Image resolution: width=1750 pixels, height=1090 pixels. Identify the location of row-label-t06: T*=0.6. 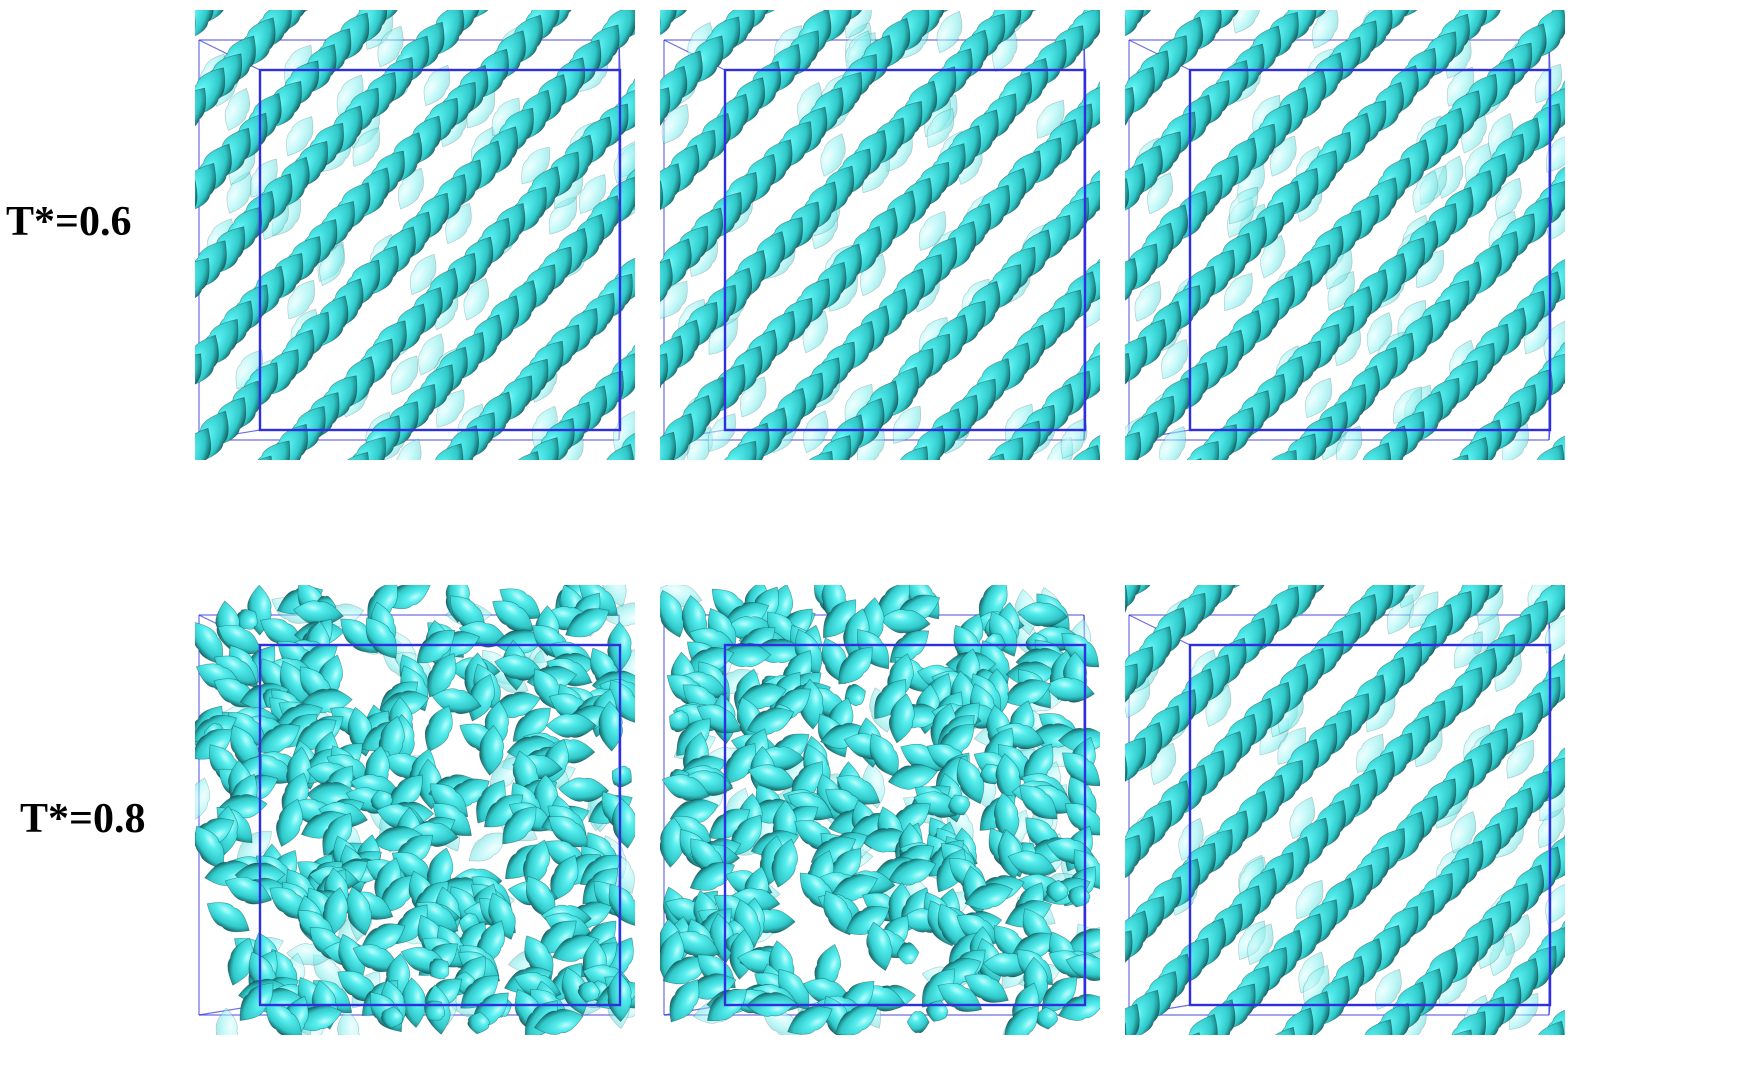
(69, 222).